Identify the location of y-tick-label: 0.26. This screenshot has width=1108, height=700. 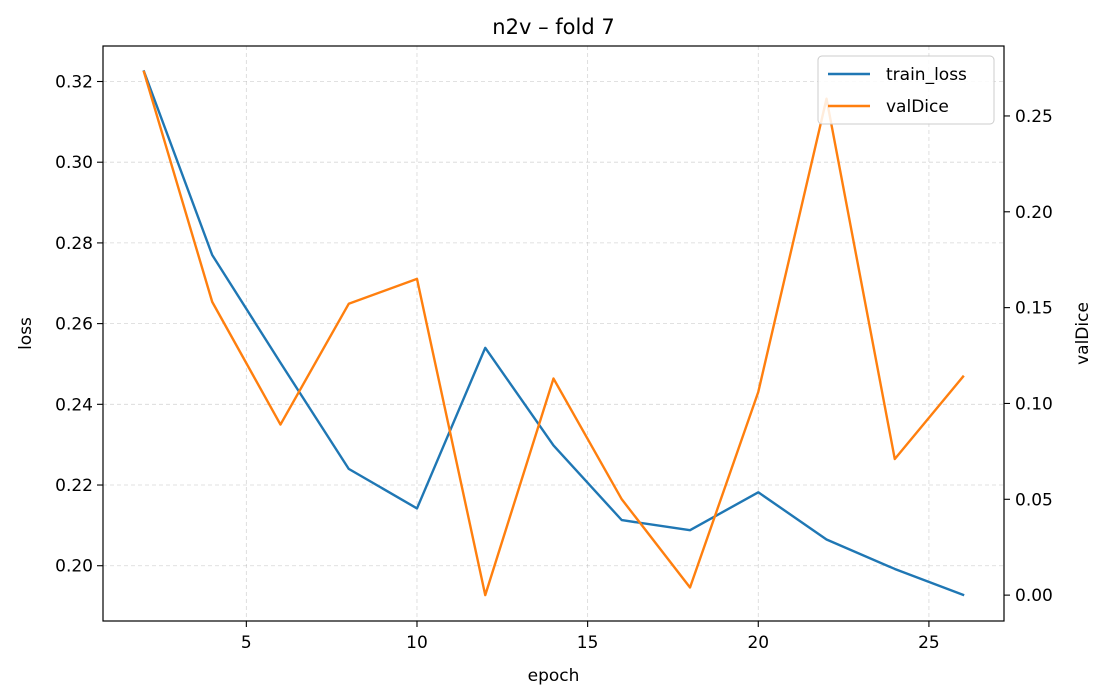
(74, 325).